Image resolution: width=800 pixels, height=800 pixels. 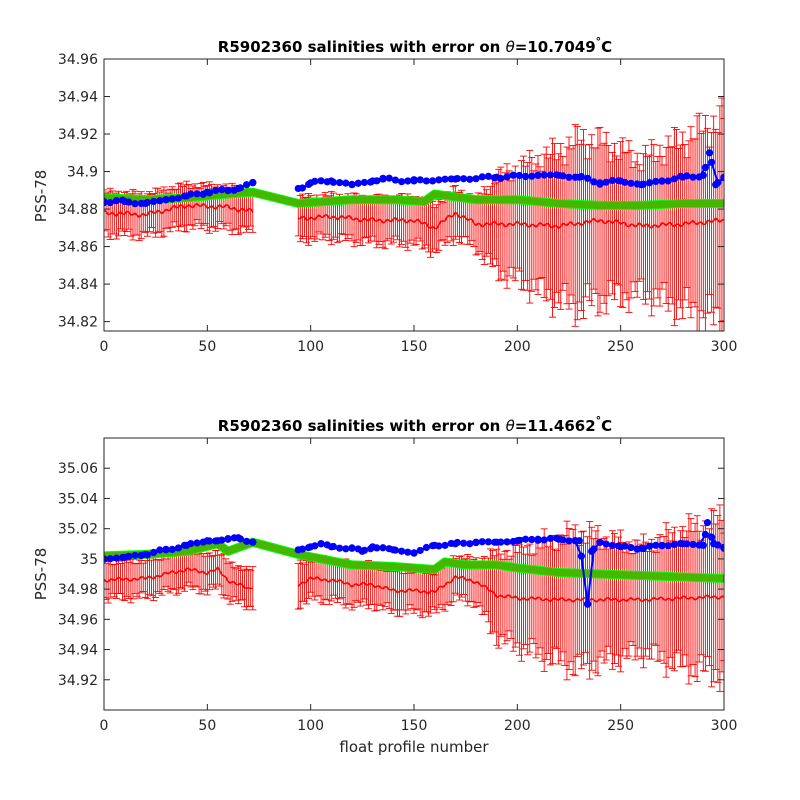 What do you see at coordinates (78, 98) in the screenshot?
I see `y-tick-label: 34.94` at bounding box center [78, 98].